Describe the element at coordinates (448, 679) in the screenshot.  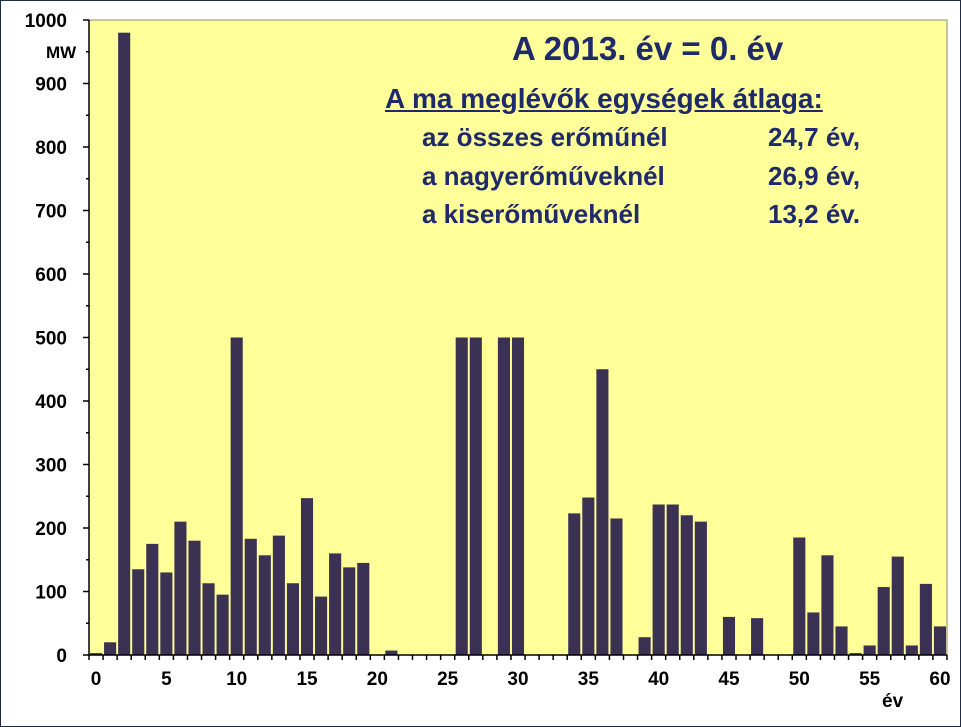
I see `x-tick-label: 25` at that location.